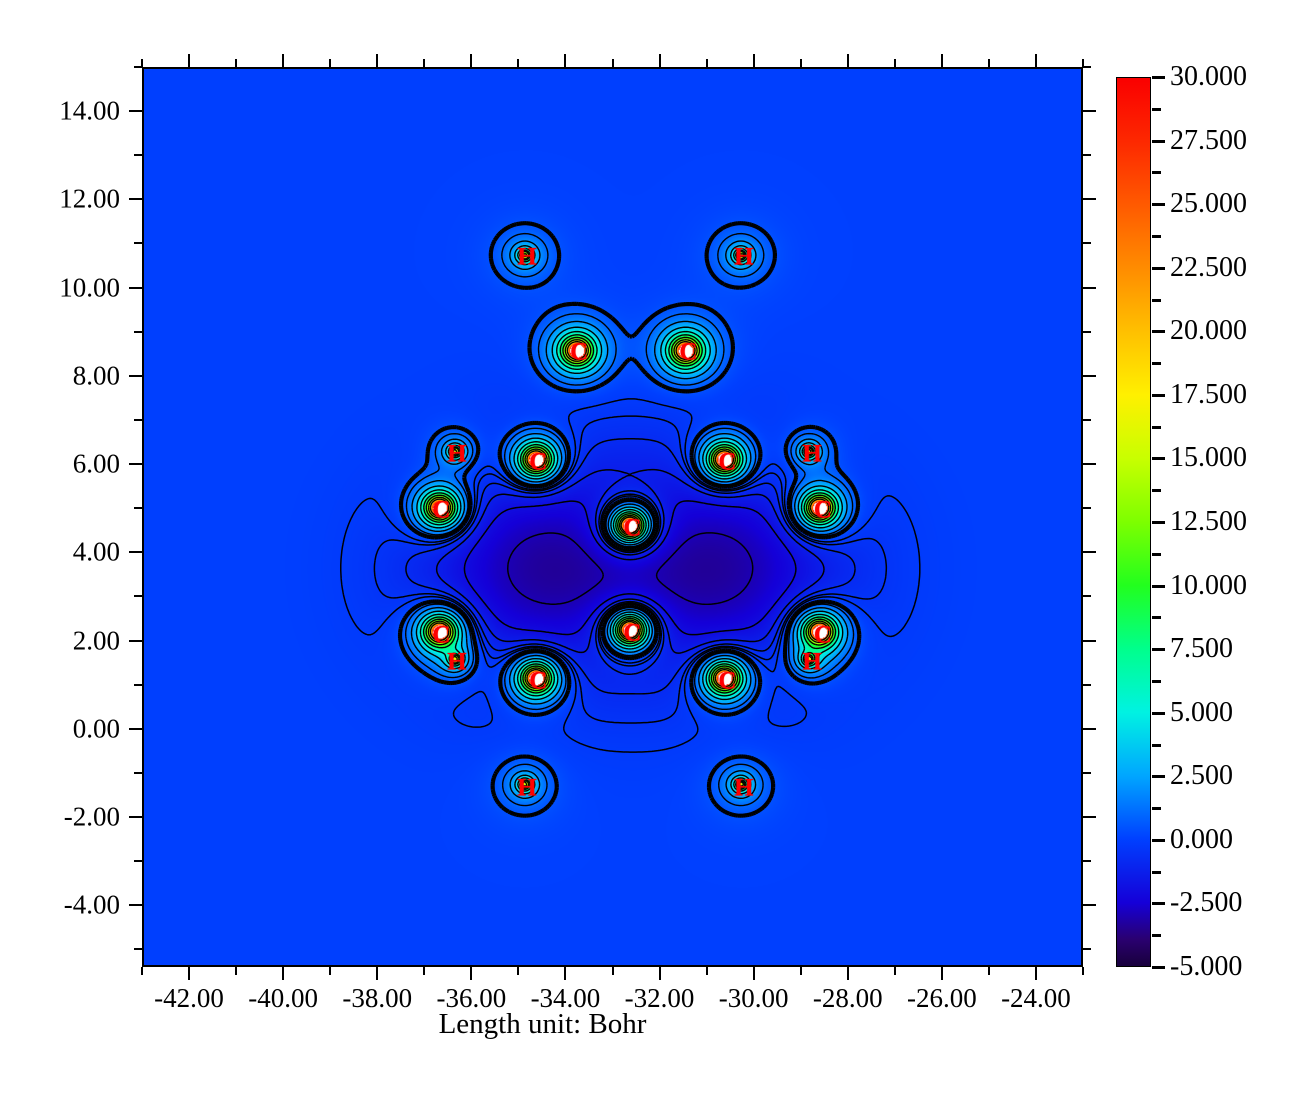 This screenshot has height=1103, width=1308. What do you see at coordinates (91, 816) in the screenshot?
I see `y-tick-label: -2.00` at bounding box center [91, 816].